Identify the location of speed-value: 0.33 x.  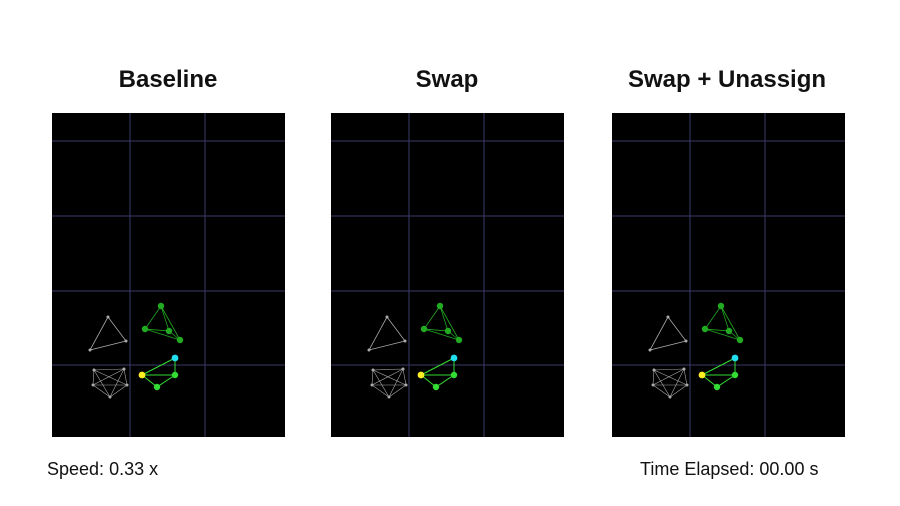
(134, 469).